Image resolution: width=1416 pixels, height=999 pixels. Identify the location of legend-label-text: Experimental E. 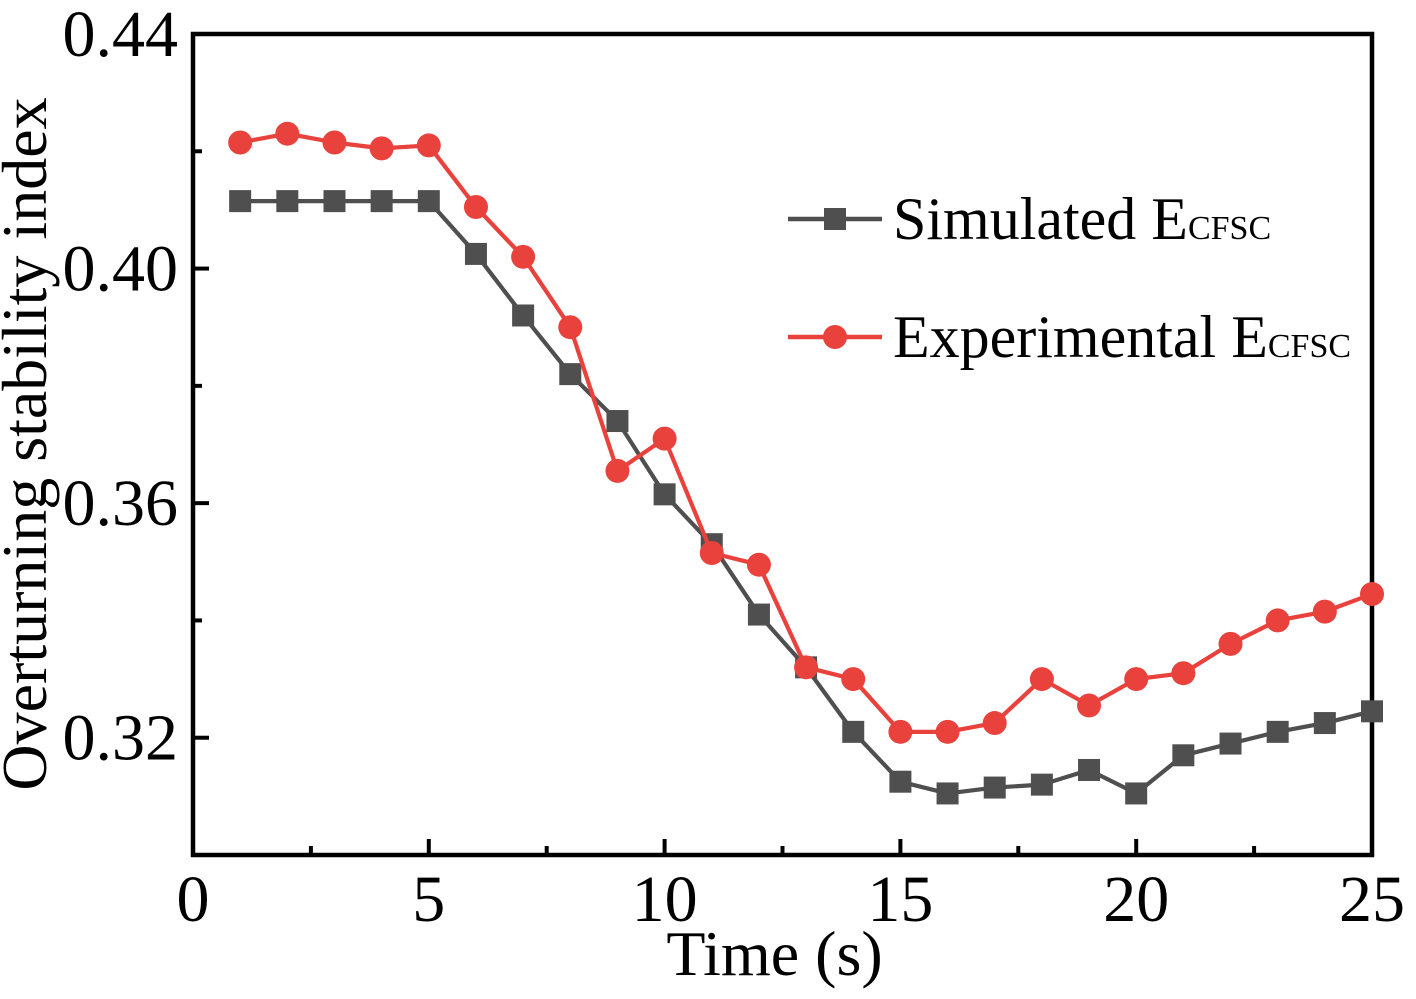
(1080, 337).